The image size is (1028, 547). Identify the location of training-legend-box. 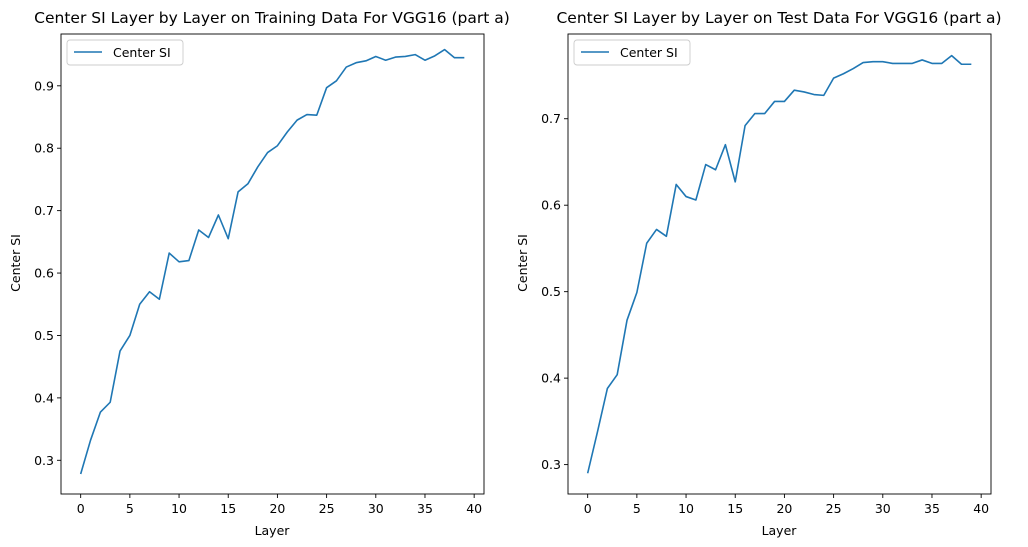
(125, 52).